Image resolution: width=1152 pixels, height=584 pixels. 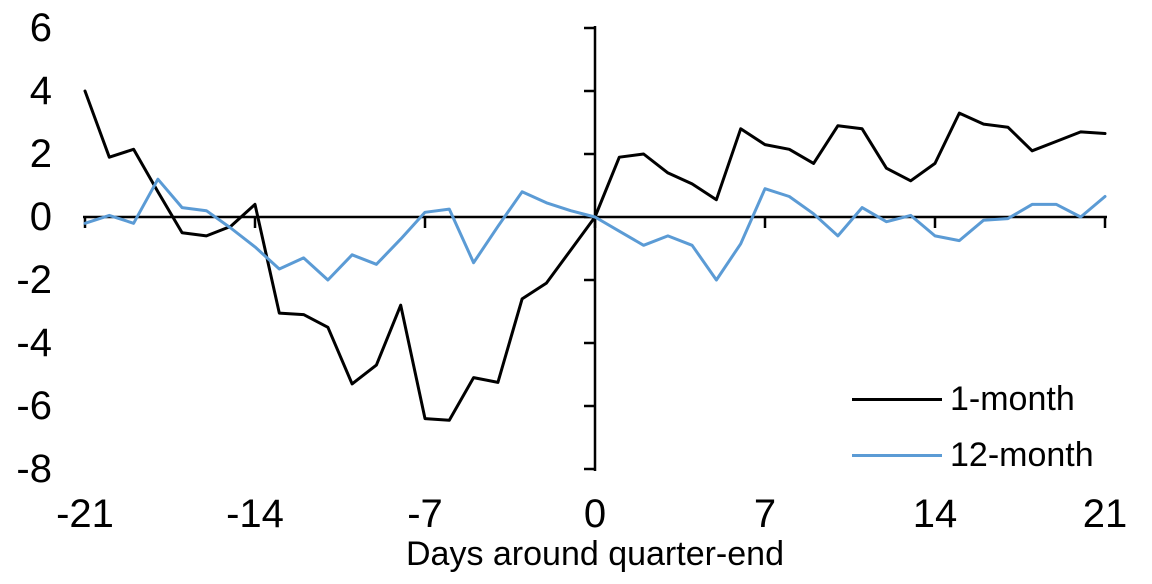 I want to click on x-tick-label: -7, so click(x=425, y=514).